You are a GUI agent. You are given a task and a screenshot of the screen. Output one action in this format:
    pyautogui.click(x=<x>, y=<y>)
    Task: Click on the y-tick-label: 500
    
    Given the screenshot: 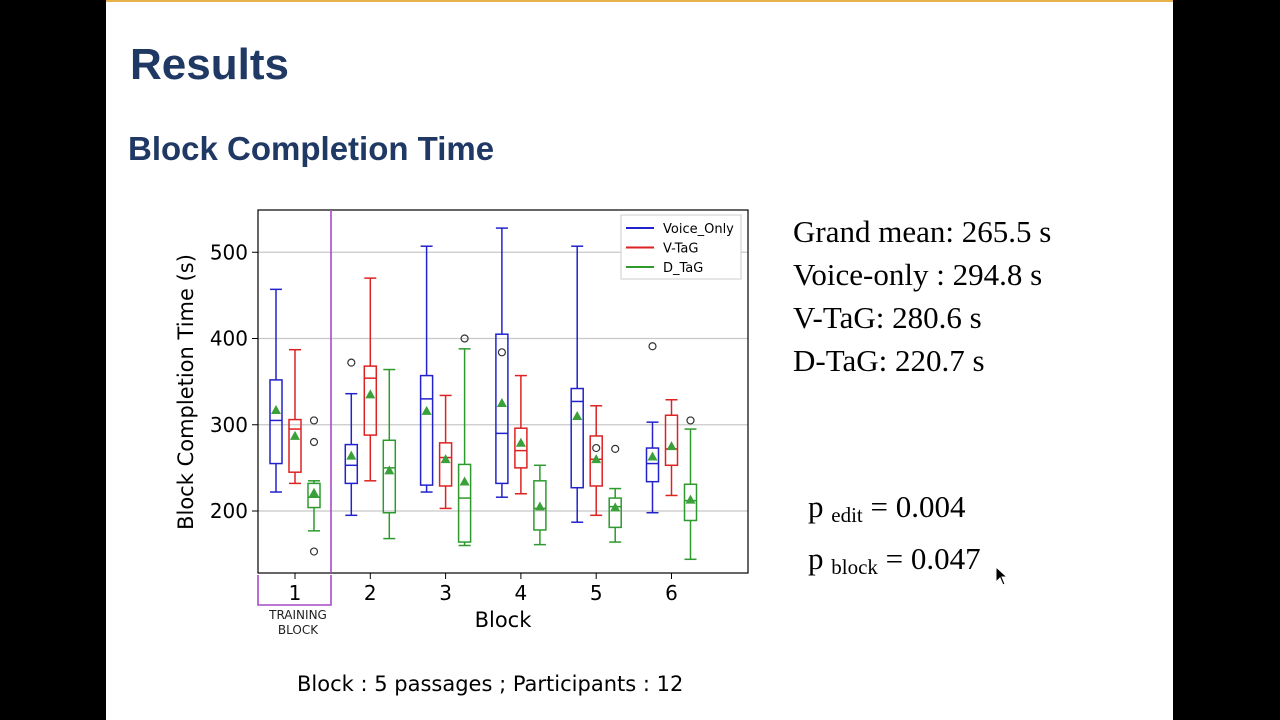 What is the action you would take?
    pyautogui.click(x=229, y=252)
    